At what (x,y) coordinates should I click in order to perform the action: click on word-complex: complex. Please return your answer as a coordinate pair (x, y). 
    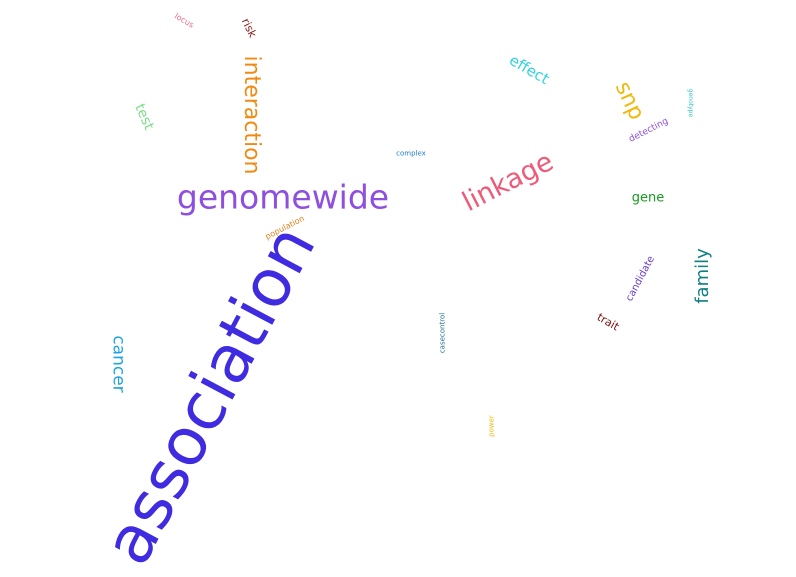
    Looking at the image, I should click on (411, 153).